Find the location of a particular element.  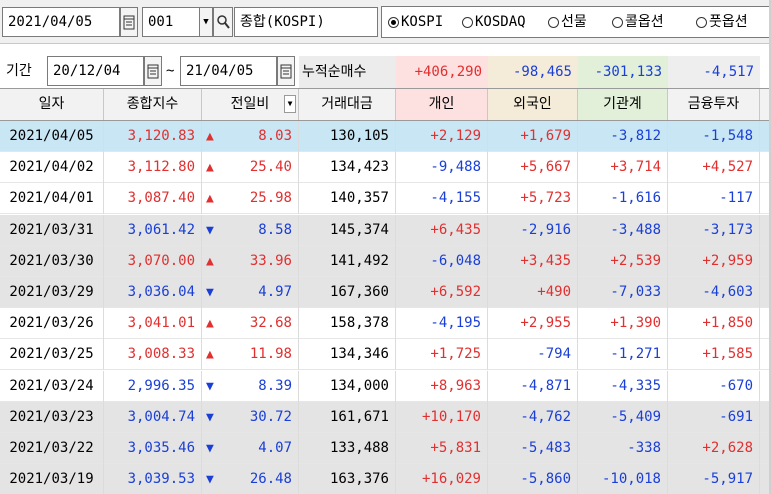

code-input: 001 is located at coordinates (171, 22).